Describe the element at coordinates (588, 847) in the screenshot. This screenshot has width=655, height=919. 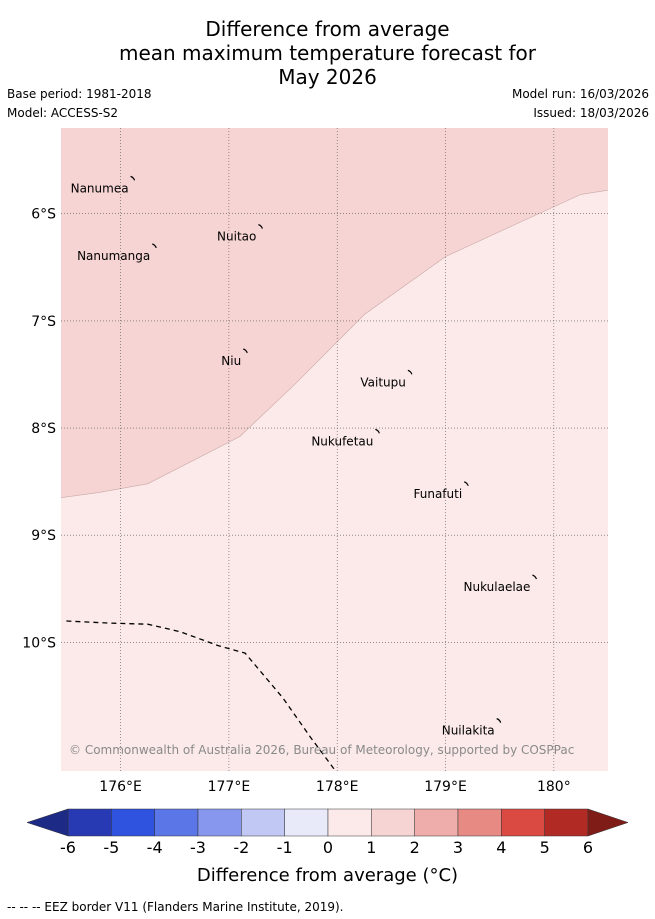
I see `colorbar-tick-label: 6` at that location.